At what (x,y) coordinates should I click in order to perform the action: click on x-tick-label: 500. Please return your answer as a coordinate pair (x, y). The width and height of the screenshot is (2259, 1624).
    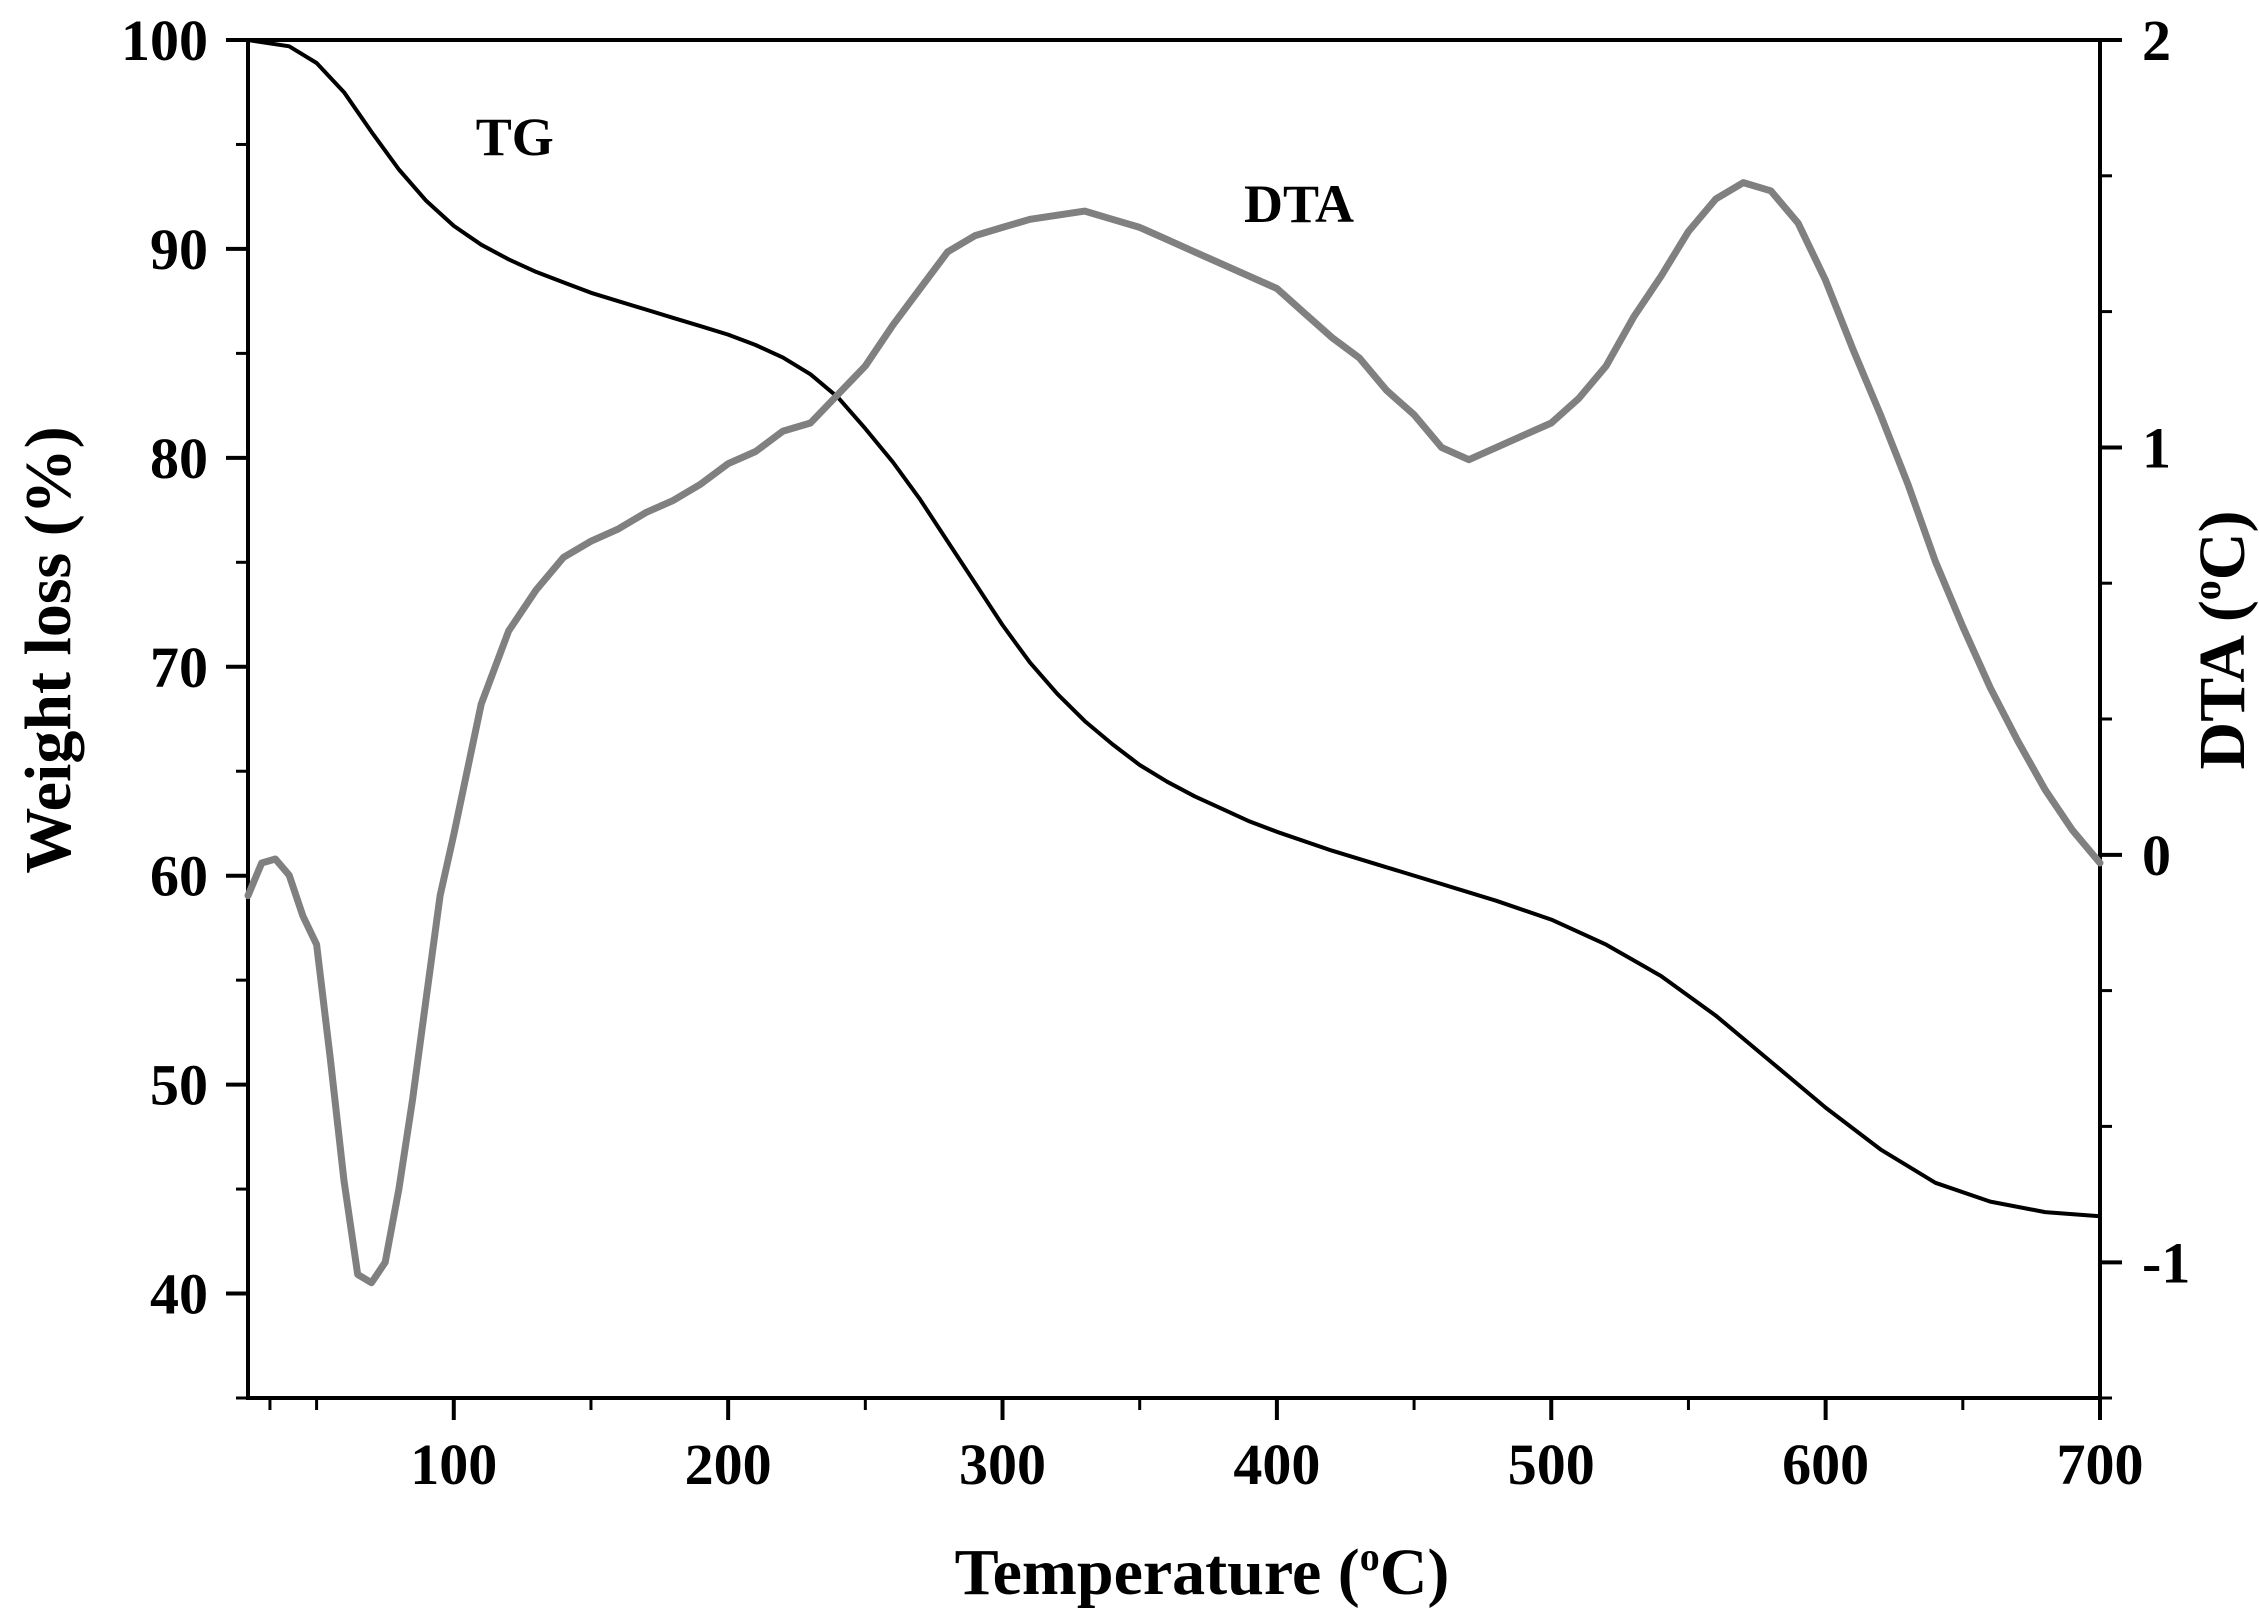
    Looking at the image, I should click on (1551, 1464).